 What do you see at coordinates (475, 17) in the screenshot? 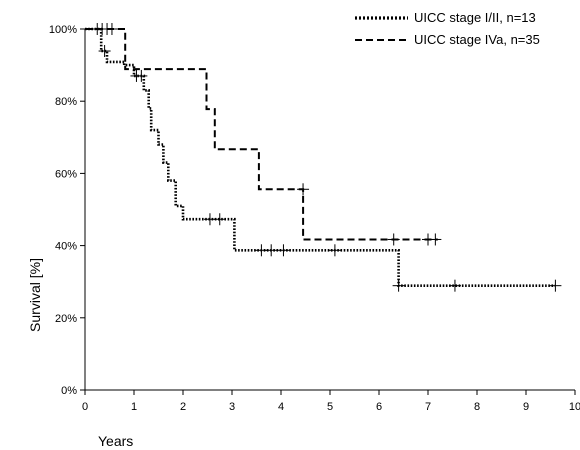
I see `legend-label-stage-1-2: UICC stage I/II, n=13` at bounding box center [475, 17].